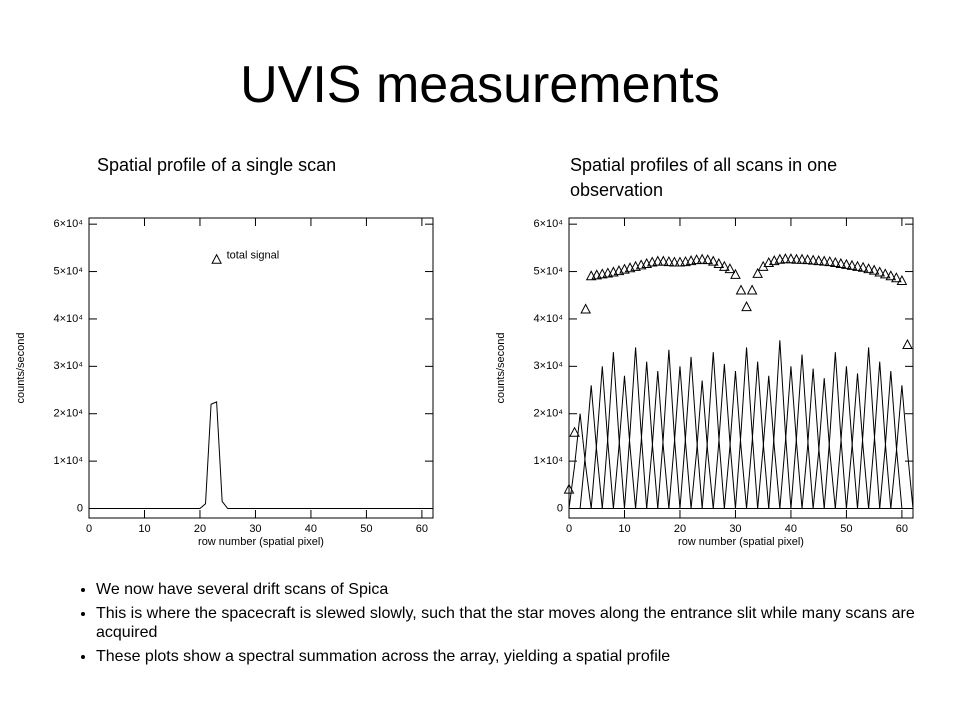  I want to click on x-tick-label: 10, so click(144, 529).